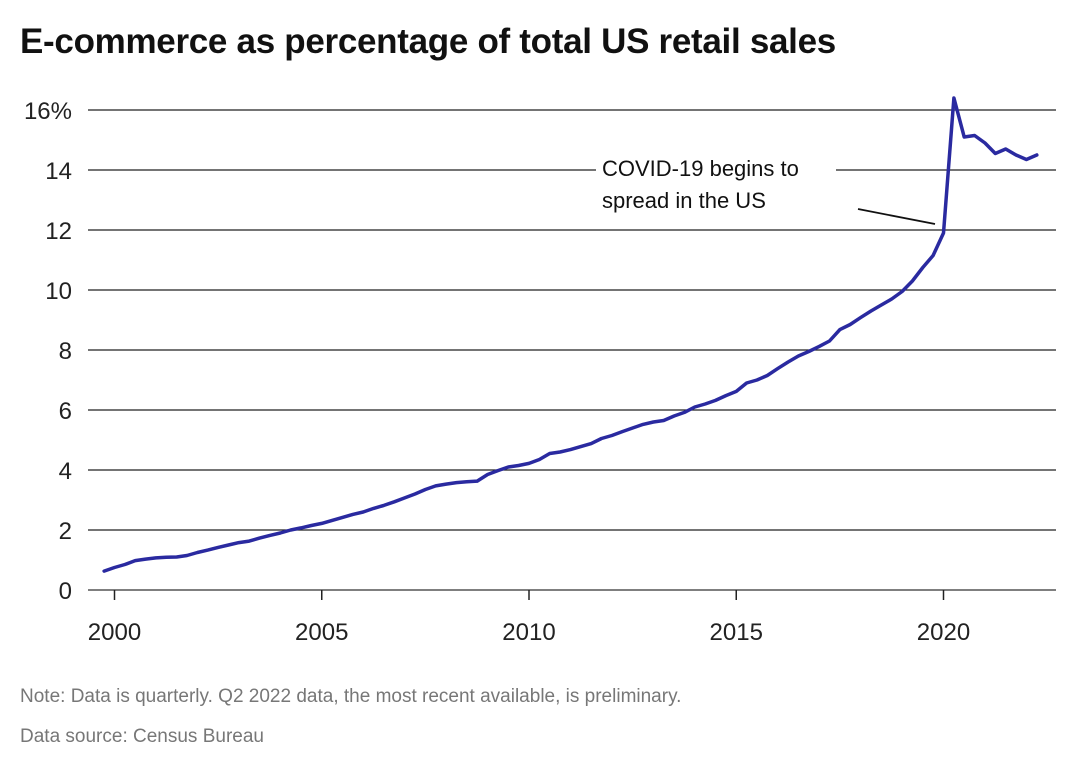 This screenshot has width=1080, height=771. What do you see at coordinates (48, 111) in the screenshot?
I see `y-tick-label: 16%` at bounding box center [48, 111].